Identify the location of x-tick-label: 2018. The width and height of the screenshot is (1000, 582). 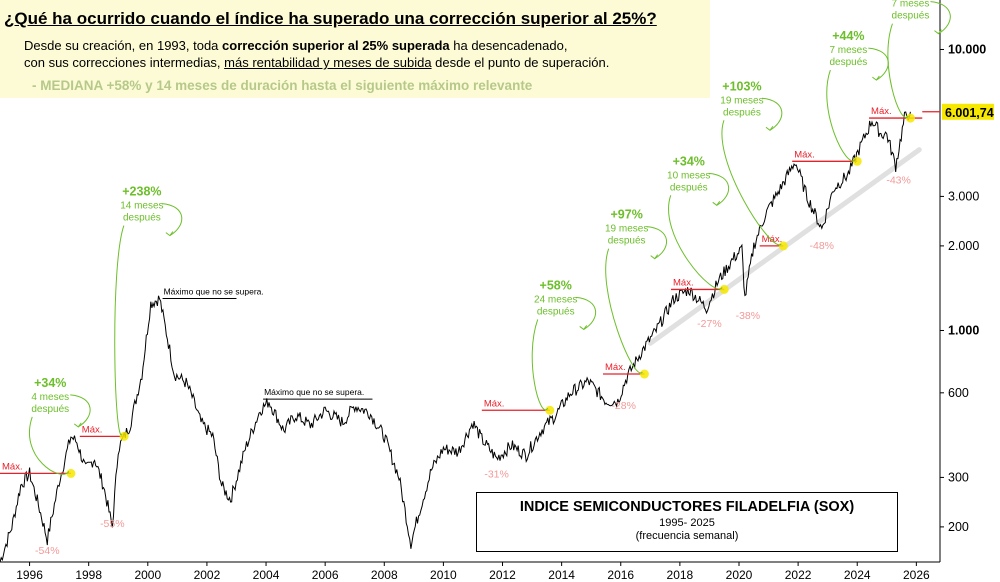
(680, 575).